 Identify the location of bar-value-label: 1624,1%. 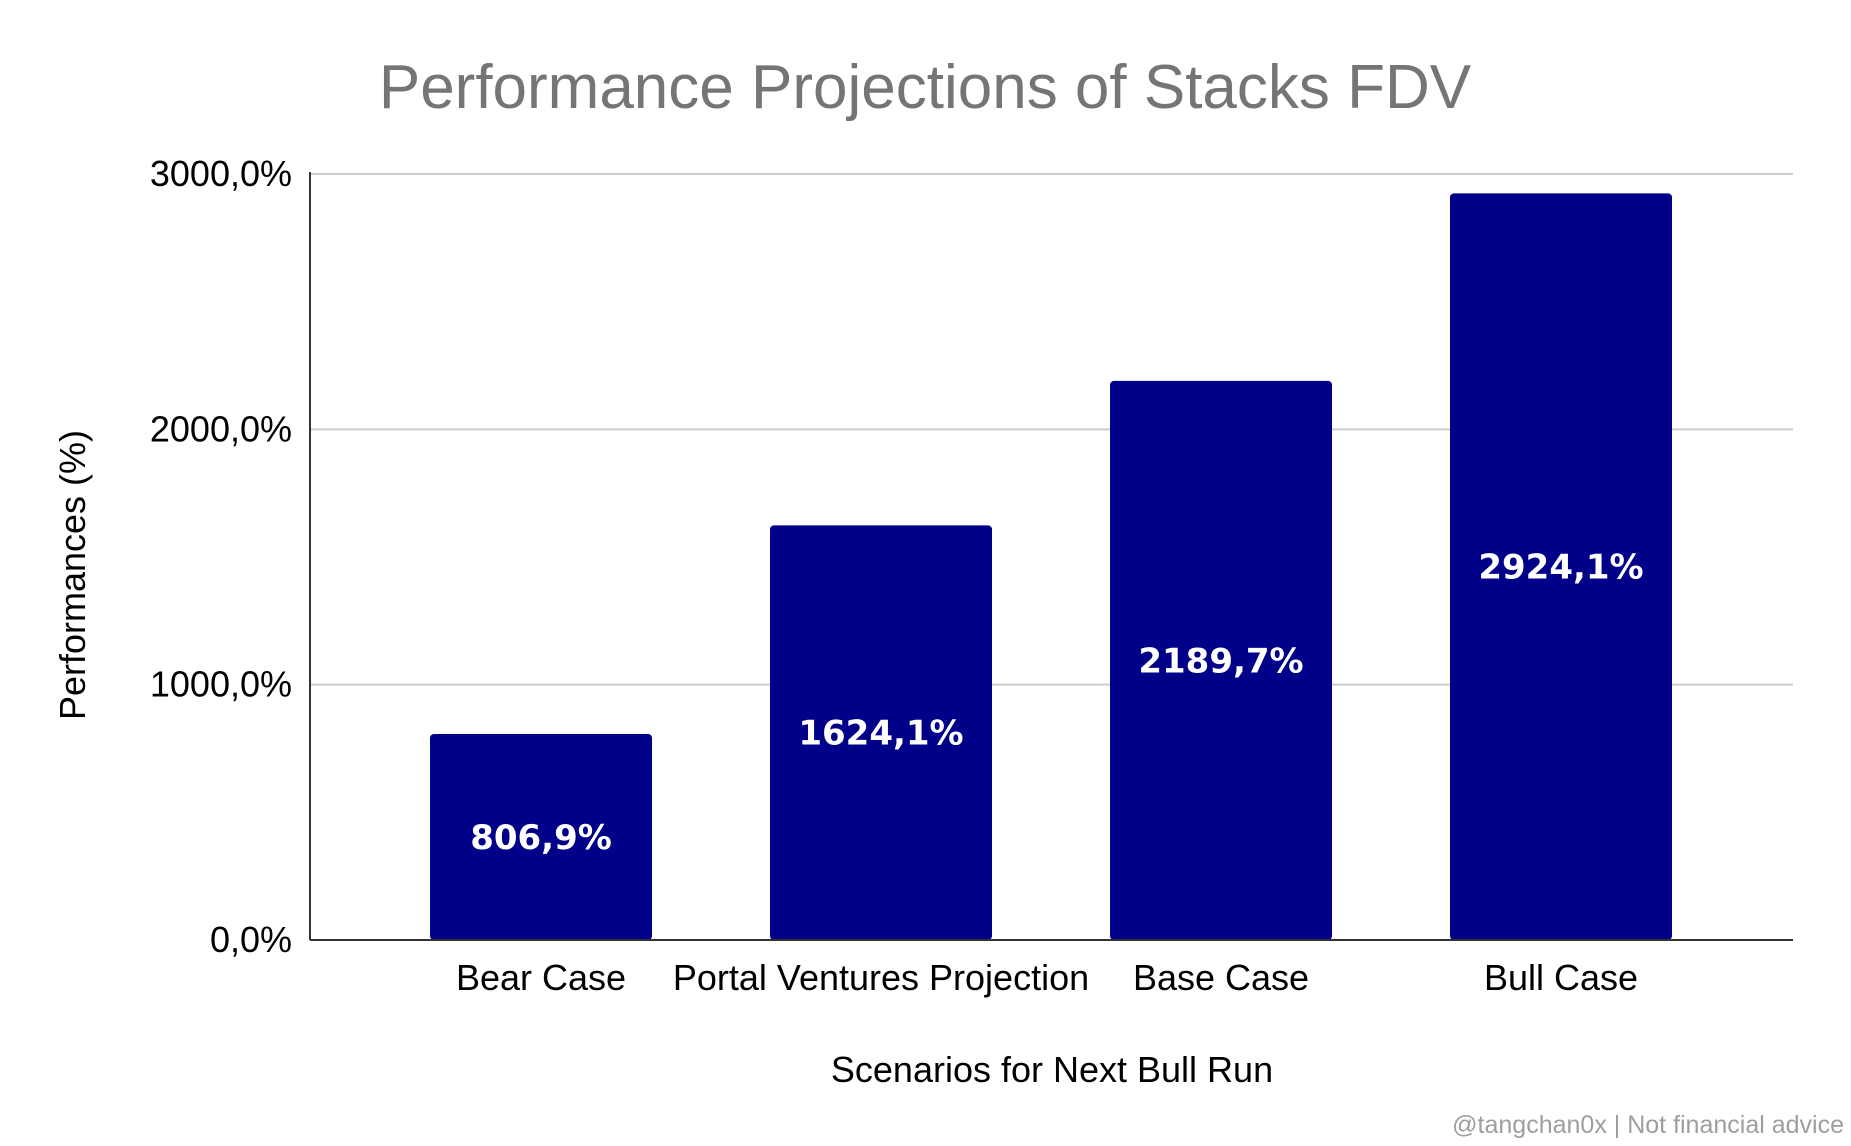
(880, 734).